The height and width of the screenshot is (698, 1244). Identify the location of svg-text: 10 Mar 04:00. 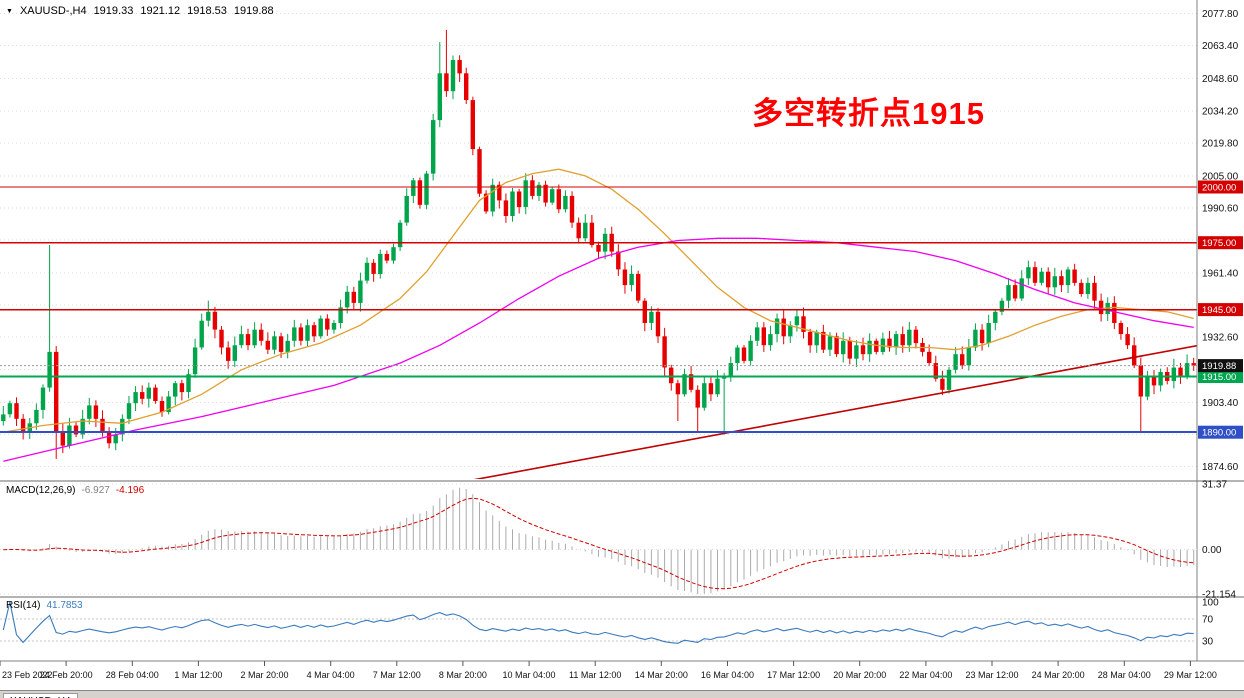
(529, 675).